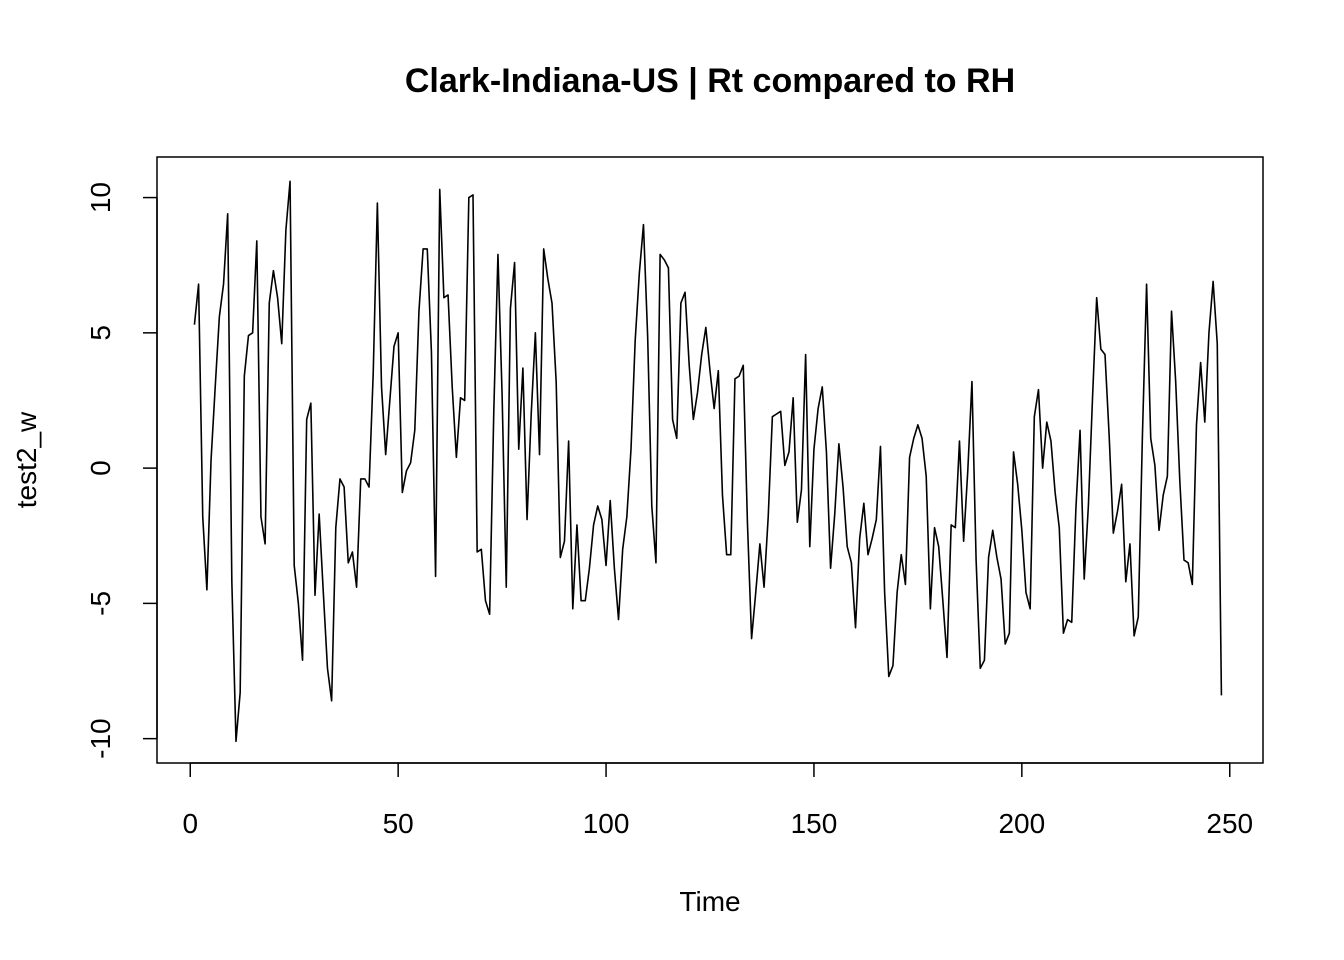 Image resolution: width=1344 pixels, height=960 pixels. Describe the element at coordinates (100, 197) in the screenshot. I see `y-tick-label: 10` at that location.